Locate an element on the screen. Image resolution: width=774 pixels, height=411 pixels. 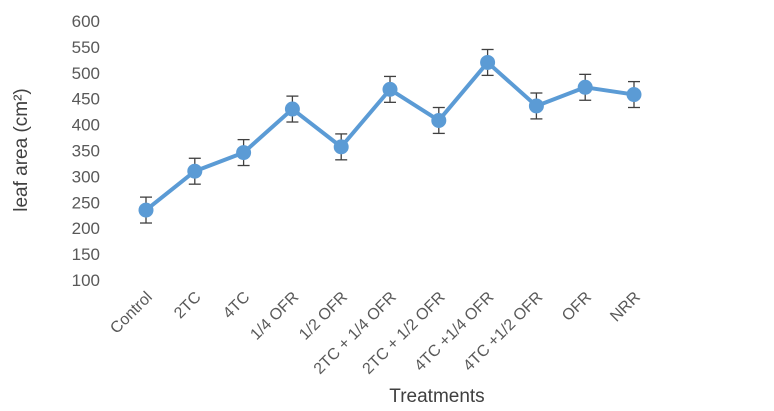
y-tick-label: 400 is located at coordinates (86, 125).